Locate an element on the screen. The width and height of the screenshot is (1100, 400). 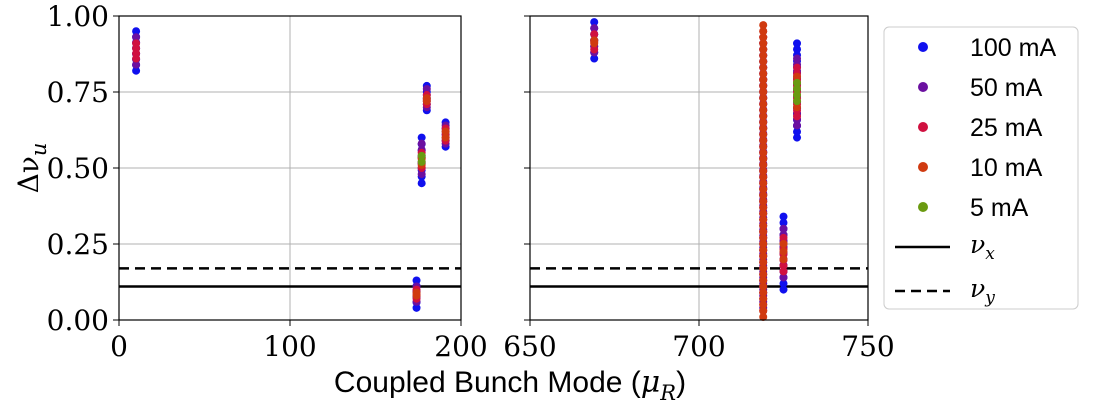
legend-label: 100 mA is located at coordinates (1013, 48).